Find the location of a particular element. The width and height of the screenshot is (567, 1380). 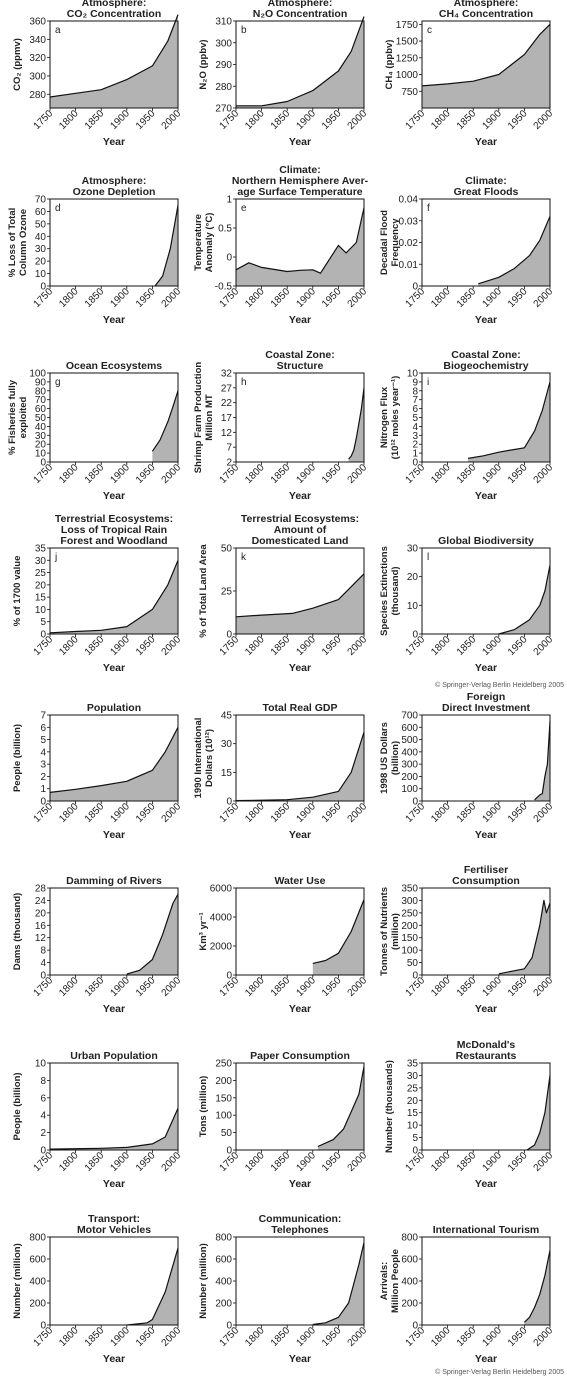

y-axis-label: % Loss of Total is located at coordinates (12, 243).